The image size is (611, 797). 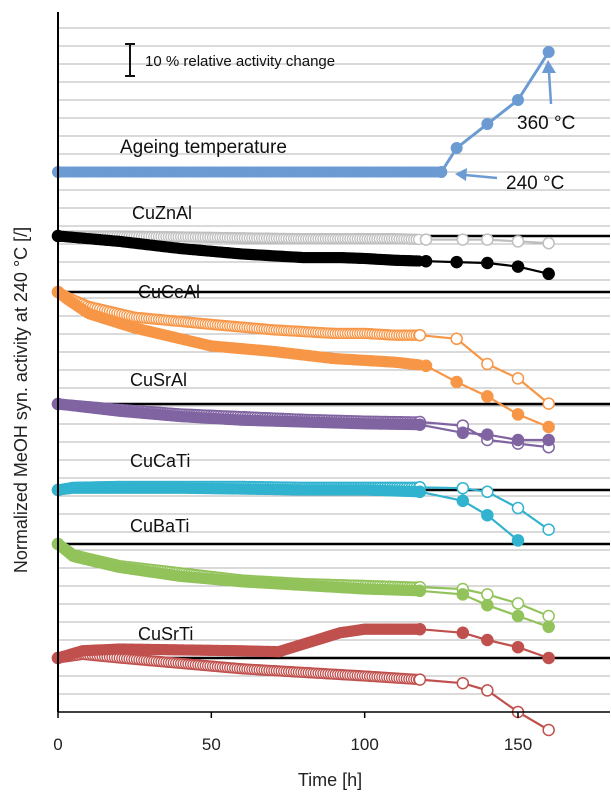 I want to click on series-cusral-filled, so click(x=303, y=422).